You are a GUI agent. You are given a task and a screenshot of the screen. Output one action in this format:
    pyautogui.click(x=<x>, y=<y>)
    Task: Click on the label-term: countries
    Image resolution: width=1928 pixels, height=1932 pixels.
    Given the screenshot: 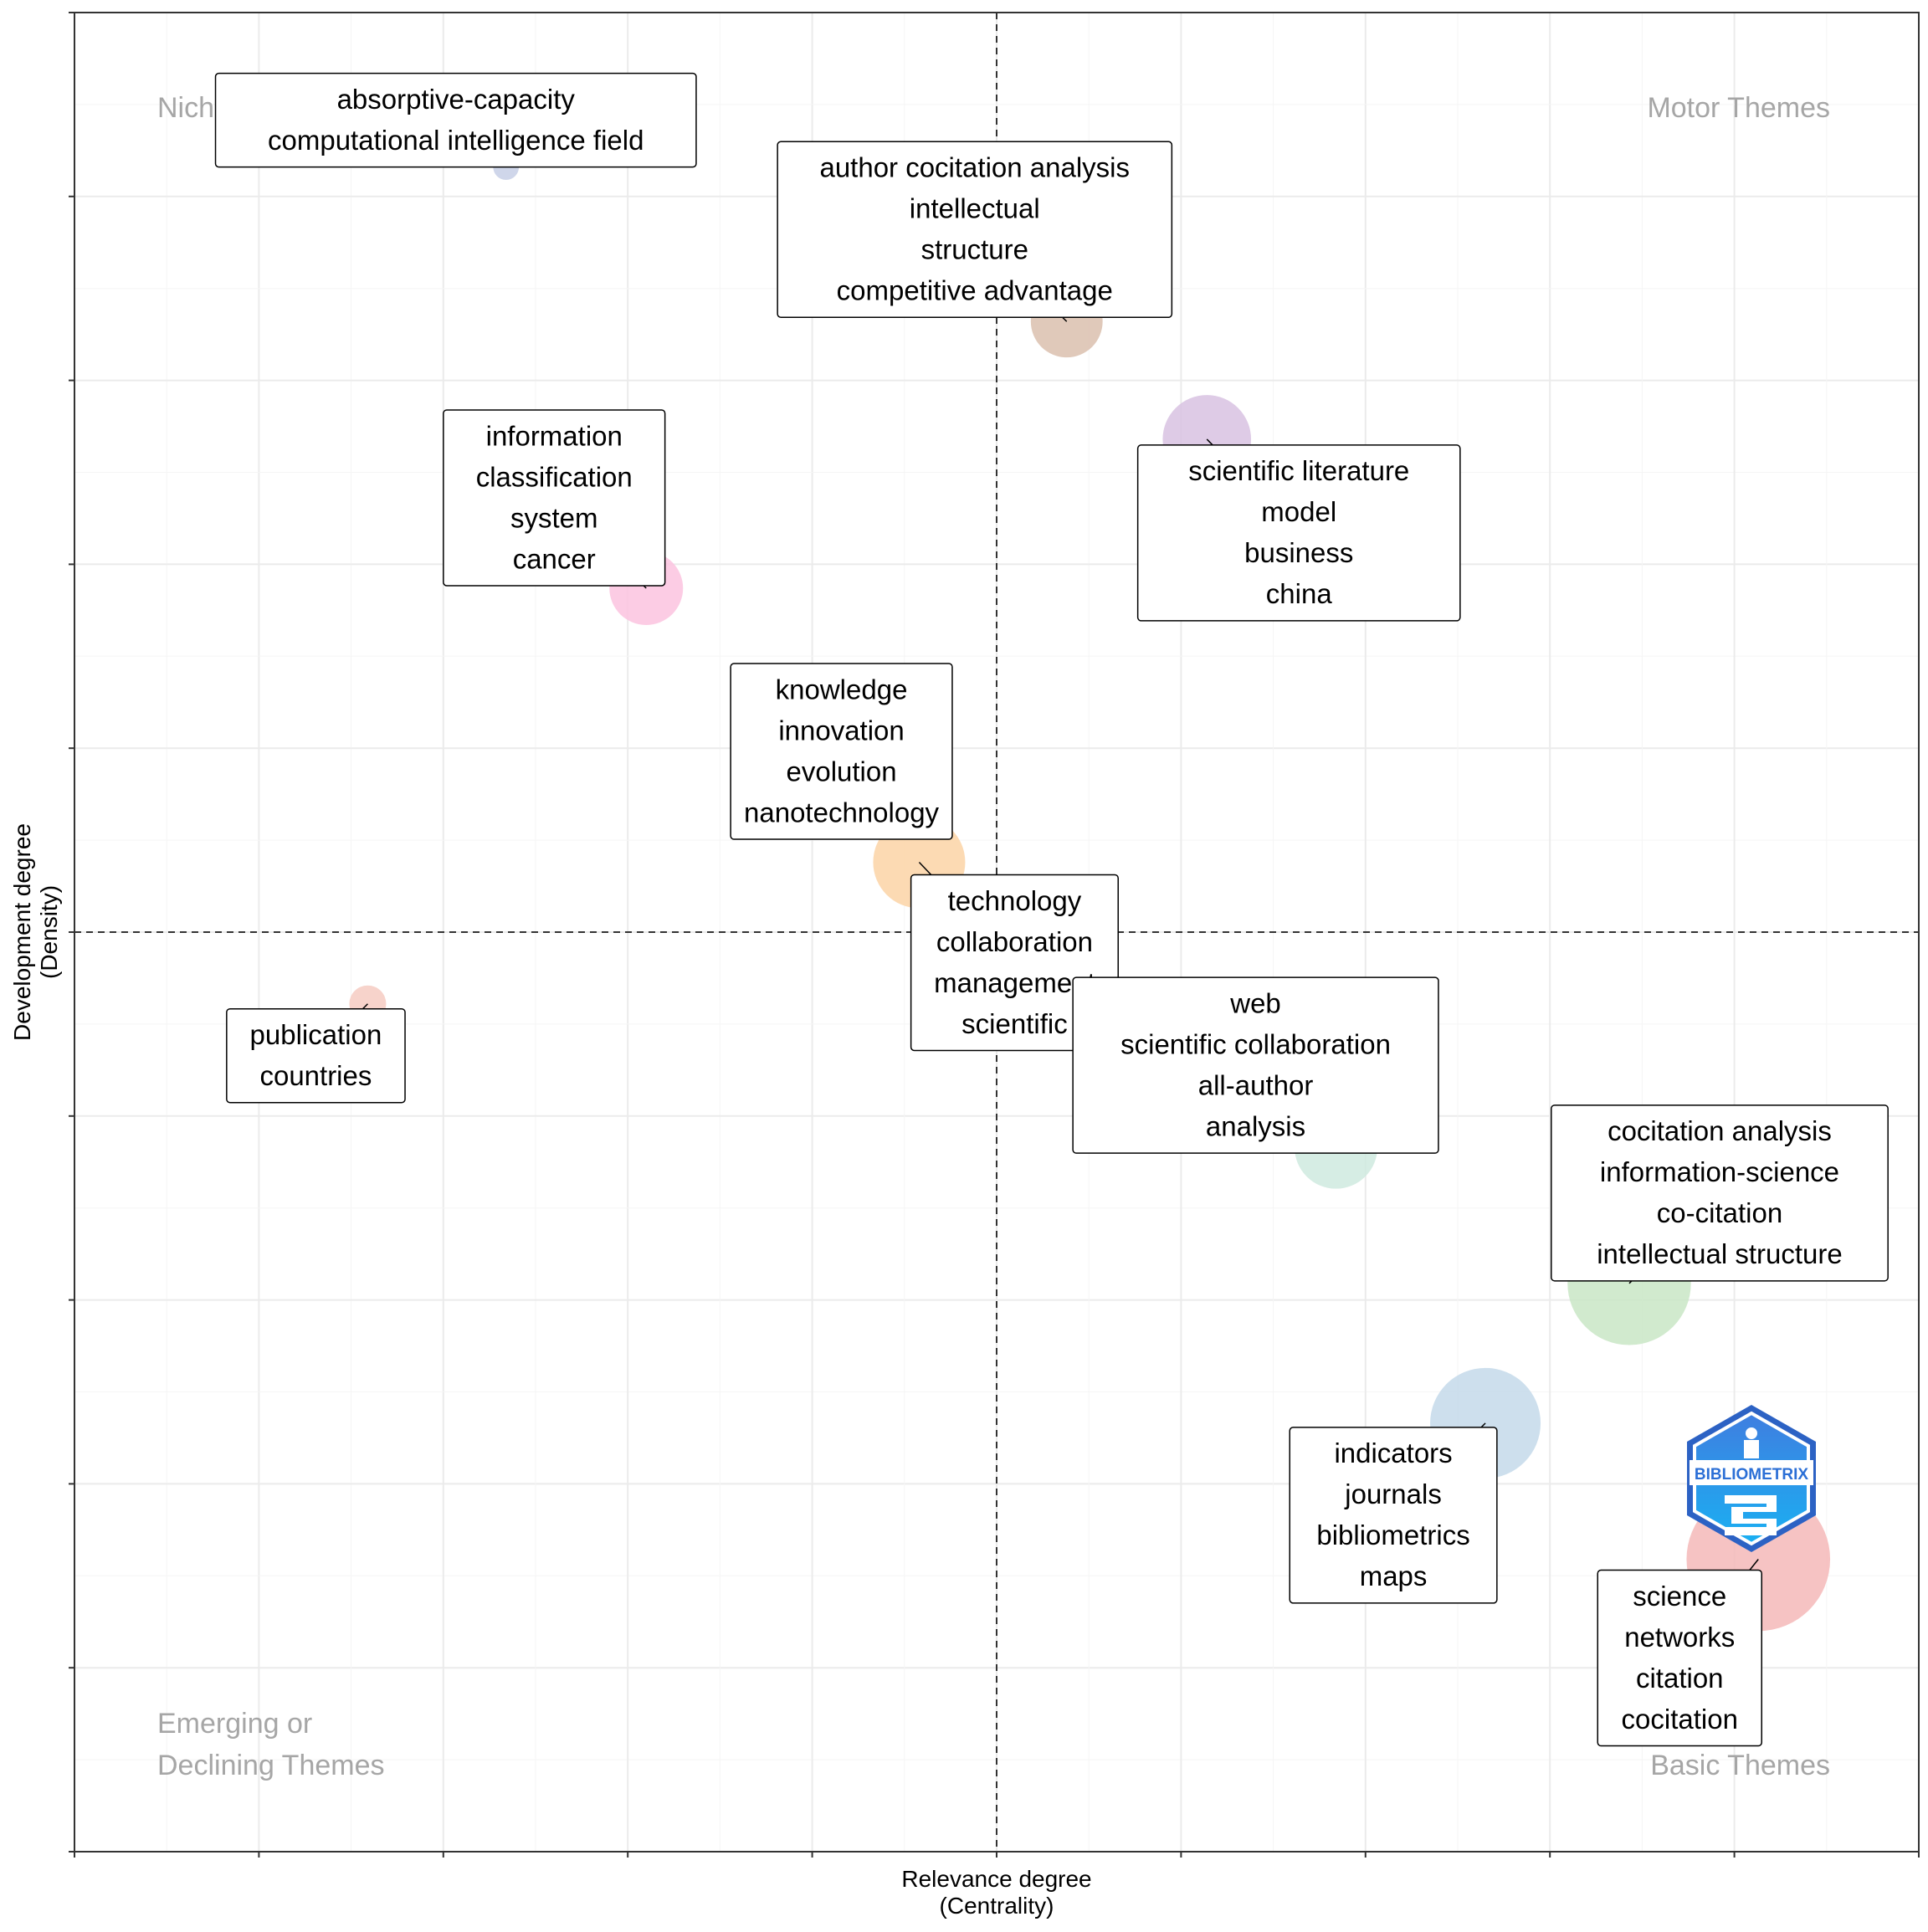 What is the action you would take?
    pyautogui.click(x=315, y=1075)
    